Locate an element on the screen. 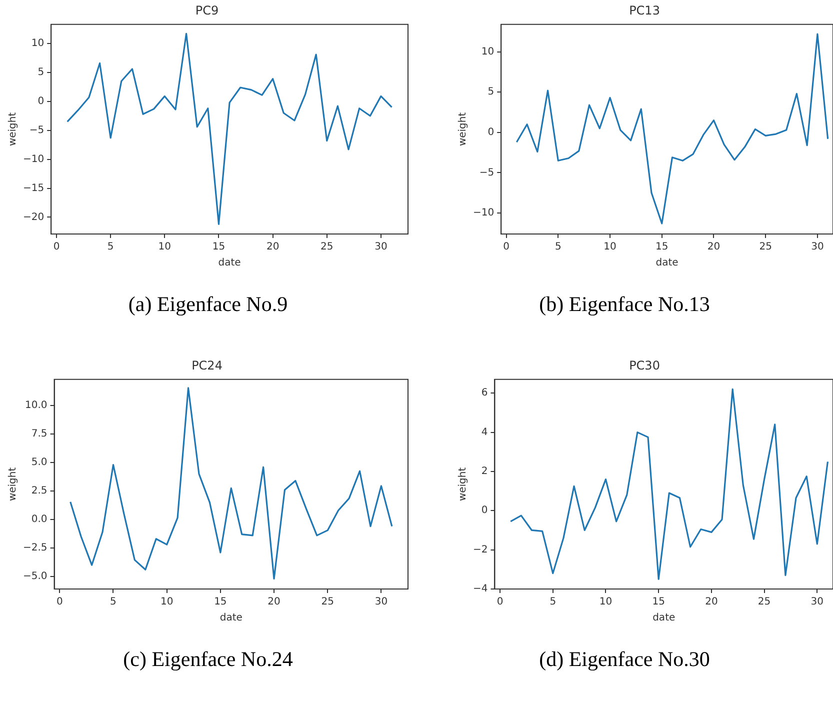  y-tick-label: 0.0 is located at coordinates (39, 520).